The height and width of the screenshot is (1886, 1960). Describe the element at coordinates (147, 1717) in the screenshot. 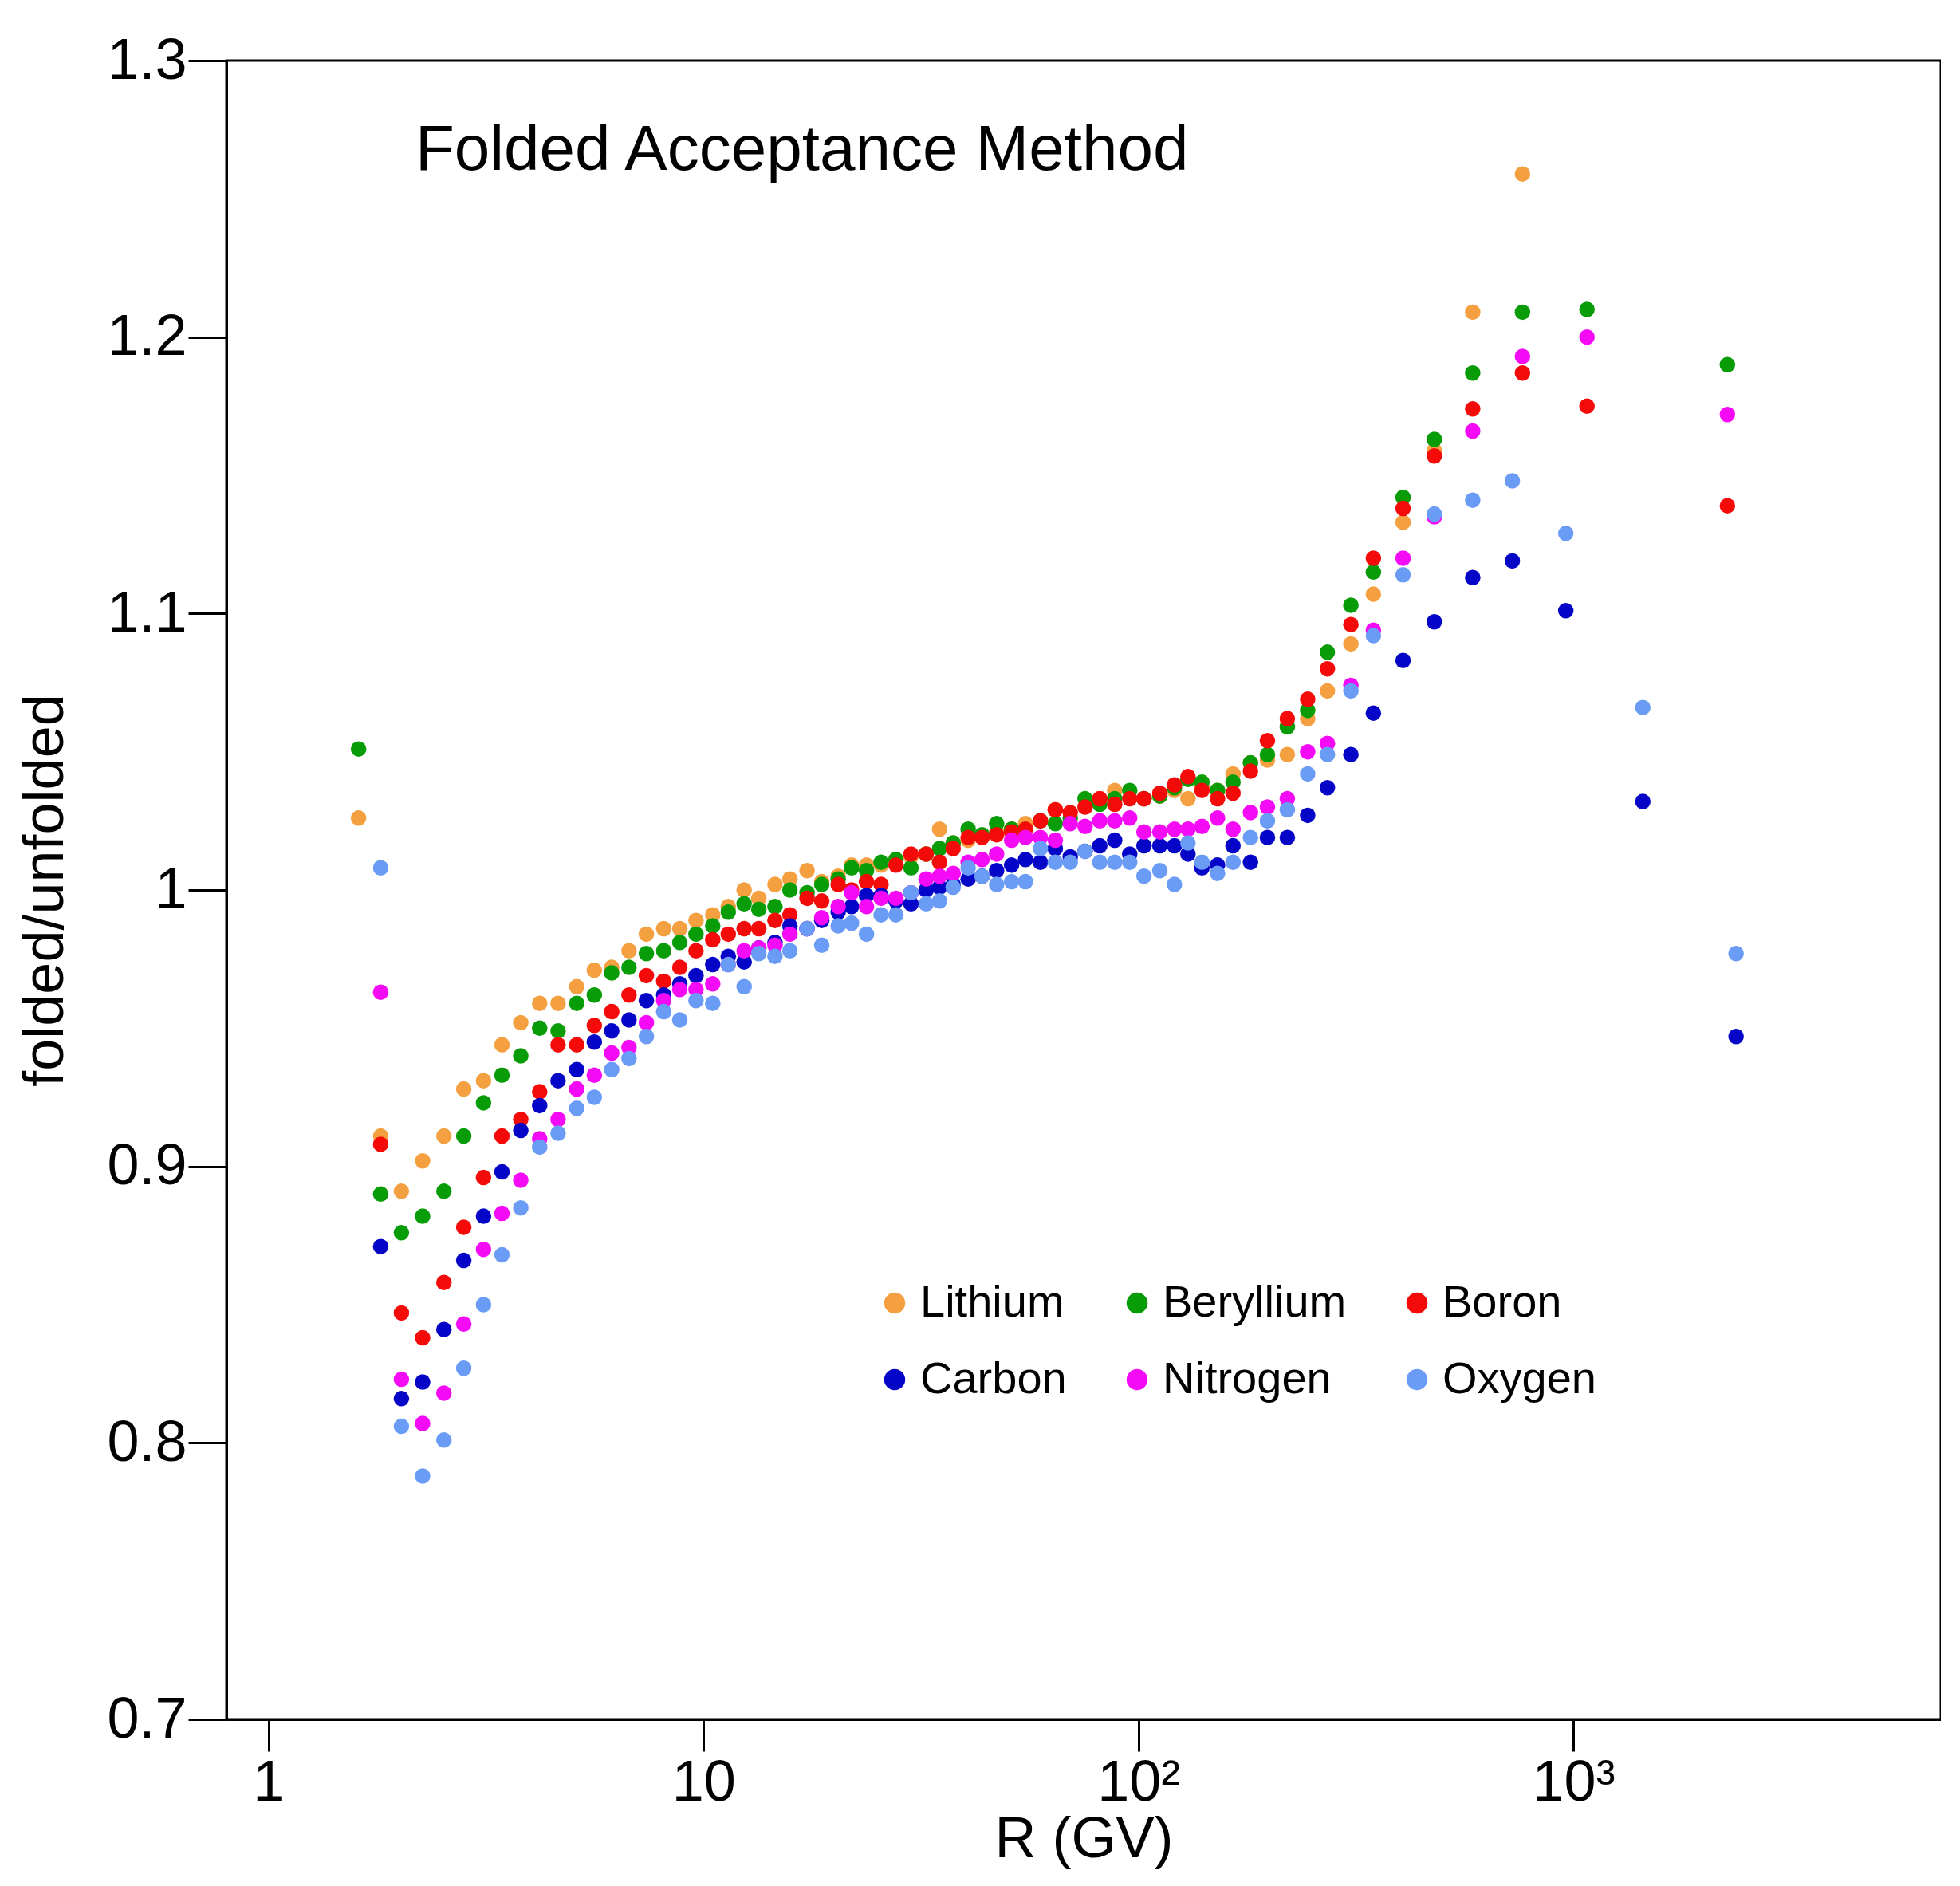

I see `y-tick-label: 0.7` at that location.